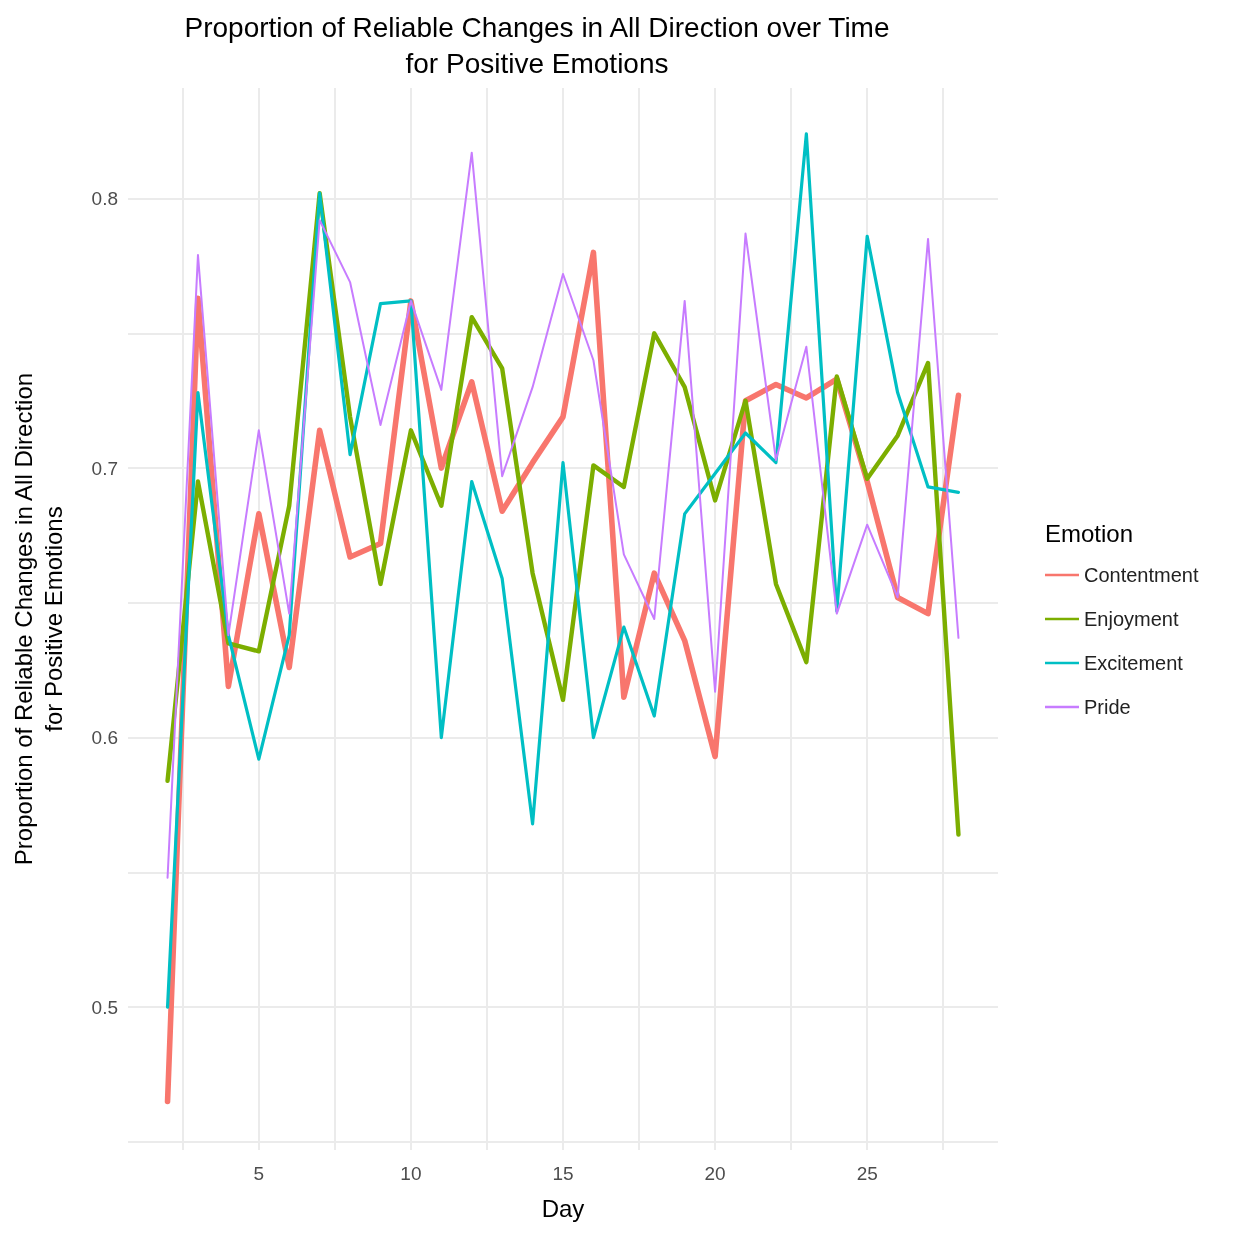 The height and width of the screenshot is (1234, 1235). Describe the element at coordinates (104, 468) in the screenshot. I see `y-tick-label: 0.7` at that location.